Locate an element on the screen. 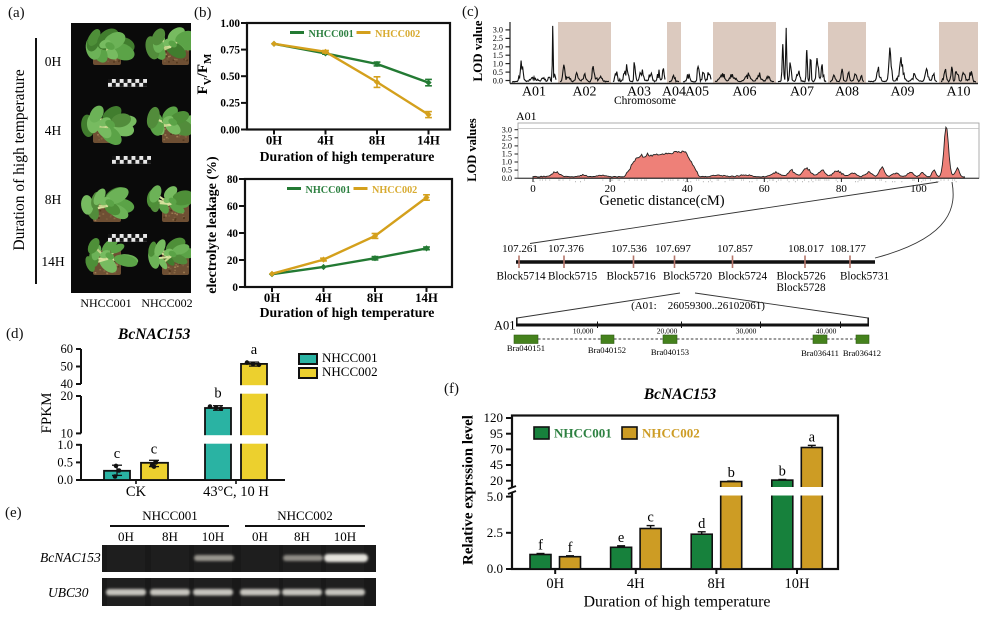 This screenshot has width=984, height=625. svg-text: 10,000 is located at coordinates (583, 331).